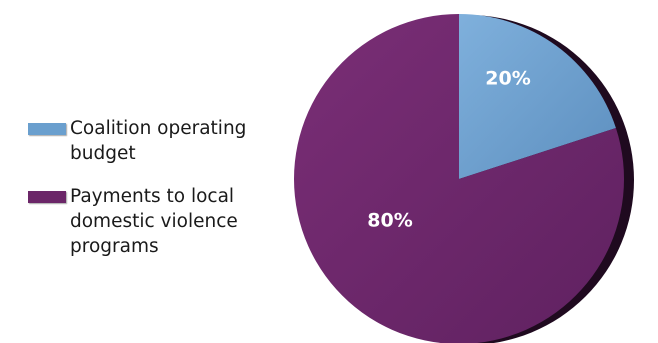 This screenshot has width=658, height=343. Describe the element at coordinates (389, 221) in the screenshot. I see `pie-data-label: 80%` at that location.